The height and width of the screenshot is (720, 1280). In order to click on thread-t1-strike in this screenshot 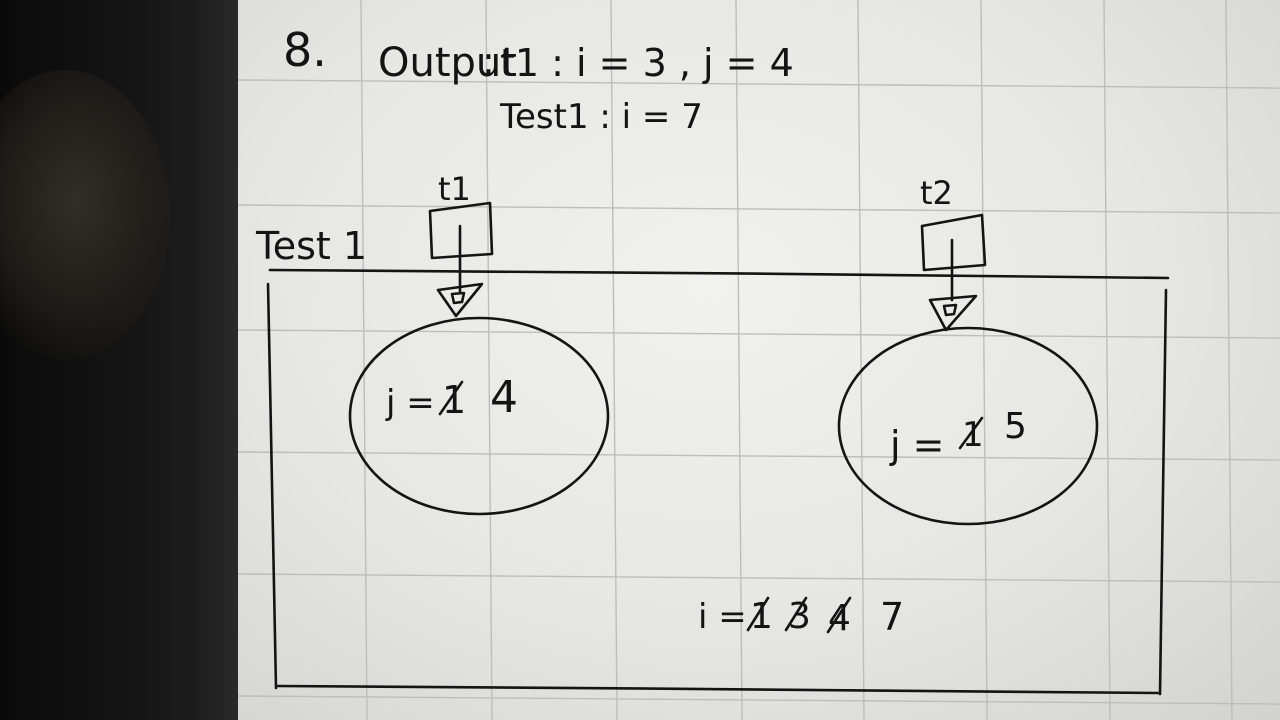, I will do `click(451, 398)`.